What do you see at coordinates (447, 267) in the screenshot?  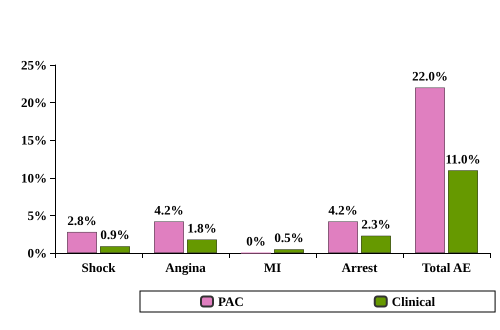 I see `x-tick-label: Total AE` at bounding box center [447, 267].